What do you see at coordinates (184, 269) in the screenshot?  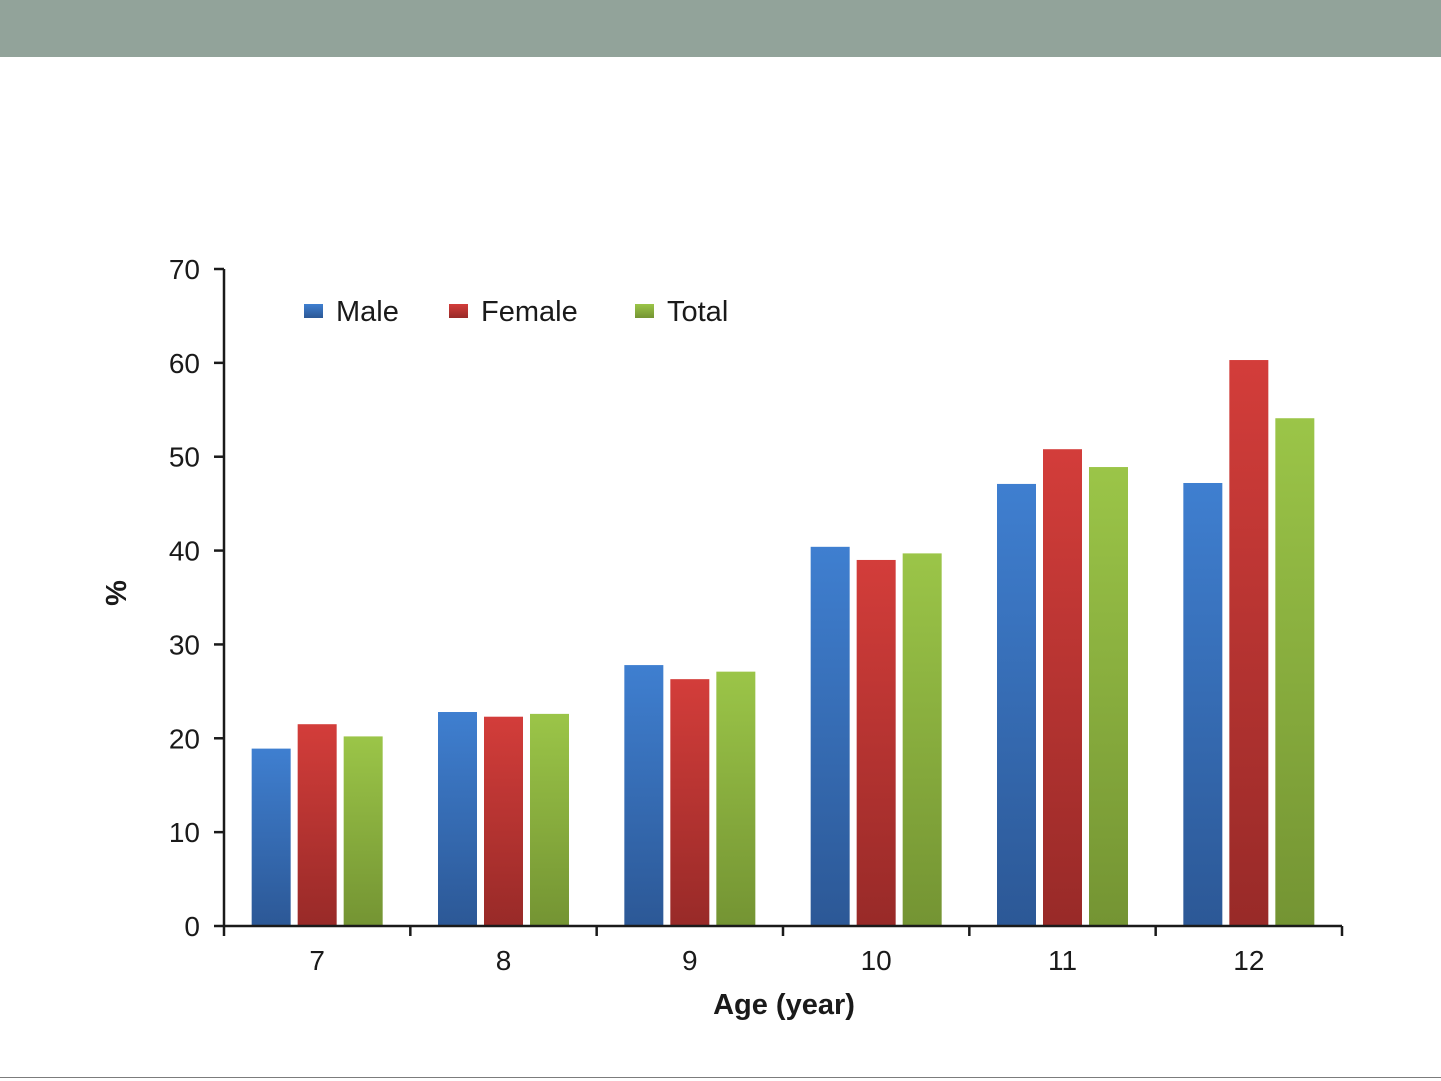 I see `y-tick-label: 70` at bounding box center [184, 269].